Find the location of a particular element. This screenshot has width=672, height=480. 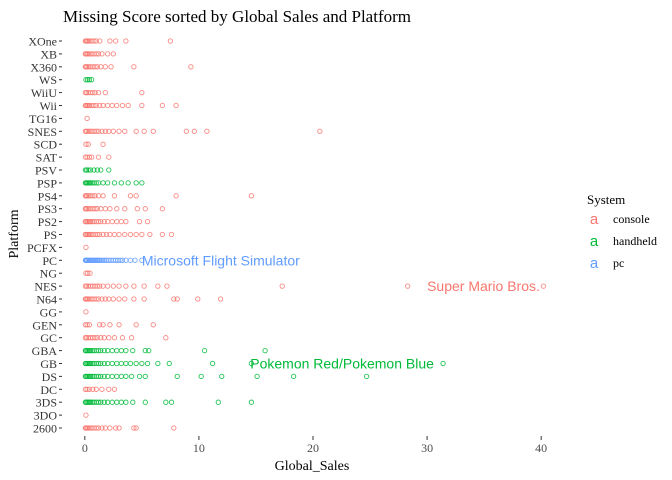

y-tick-label: X360 is located at coordinates (43, 67).